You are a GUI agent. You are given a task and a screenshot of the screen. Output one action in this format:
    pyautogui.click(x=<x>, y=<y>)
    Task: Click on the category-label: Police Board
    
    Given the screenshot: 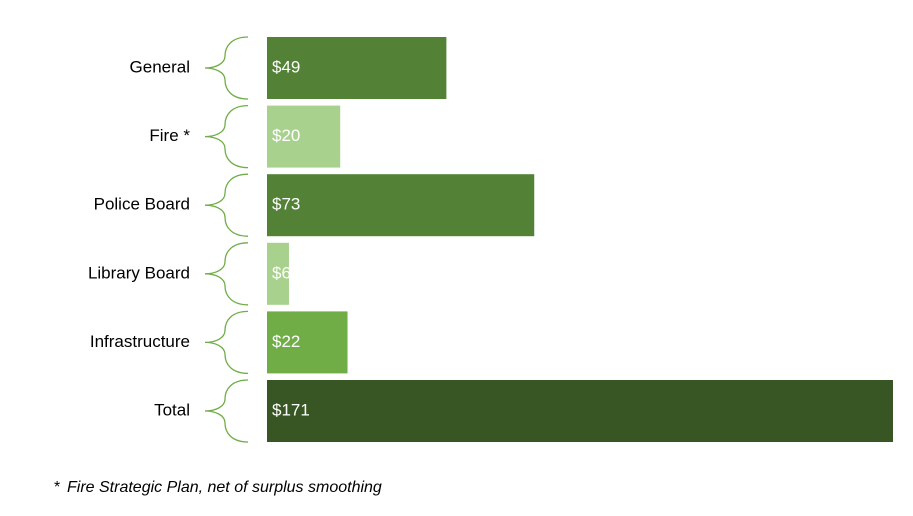 What is the action you would take?
    pyautogui.click(x=142, y=204)
    